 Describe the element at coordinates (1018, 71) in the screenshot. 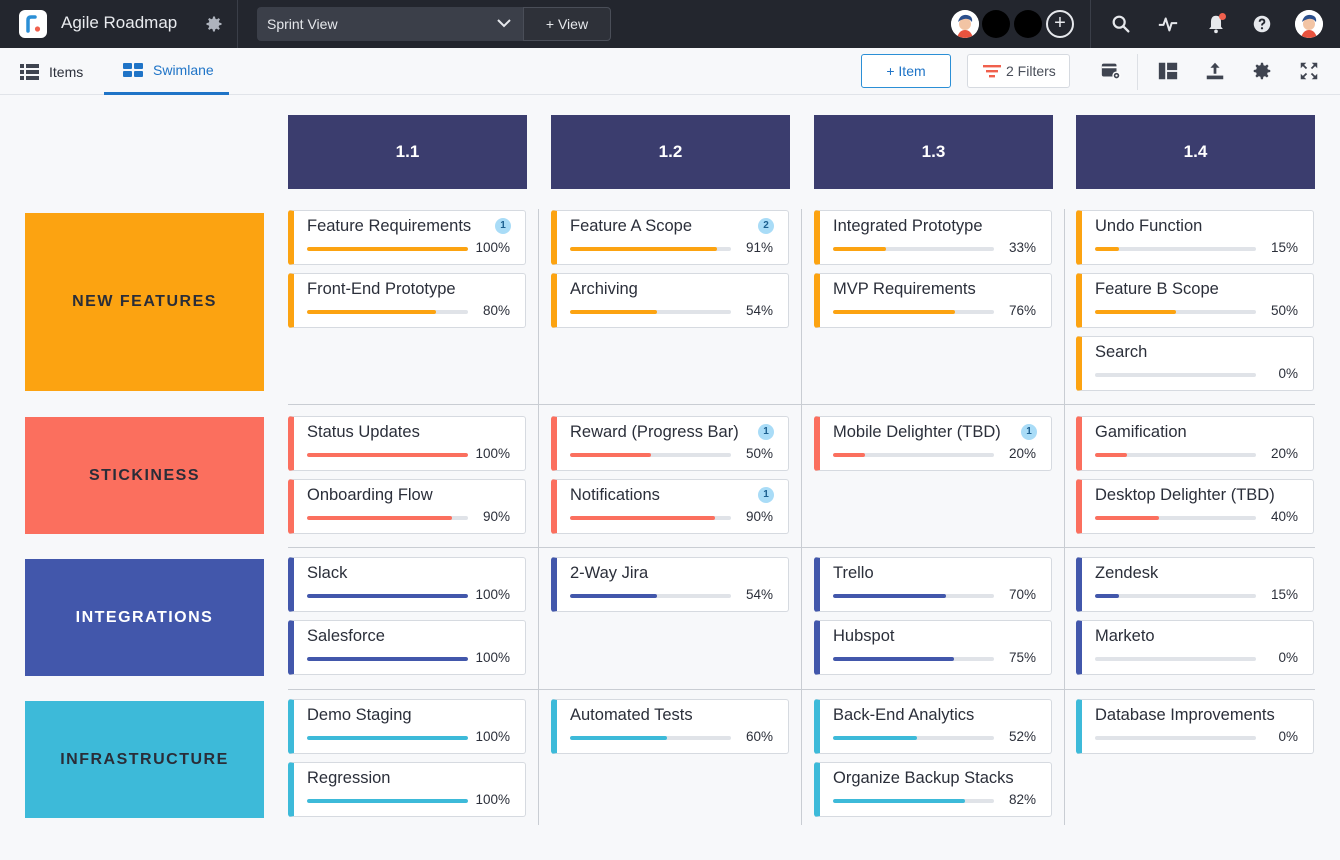

I see `filters-button: 2 Filters` at that location.